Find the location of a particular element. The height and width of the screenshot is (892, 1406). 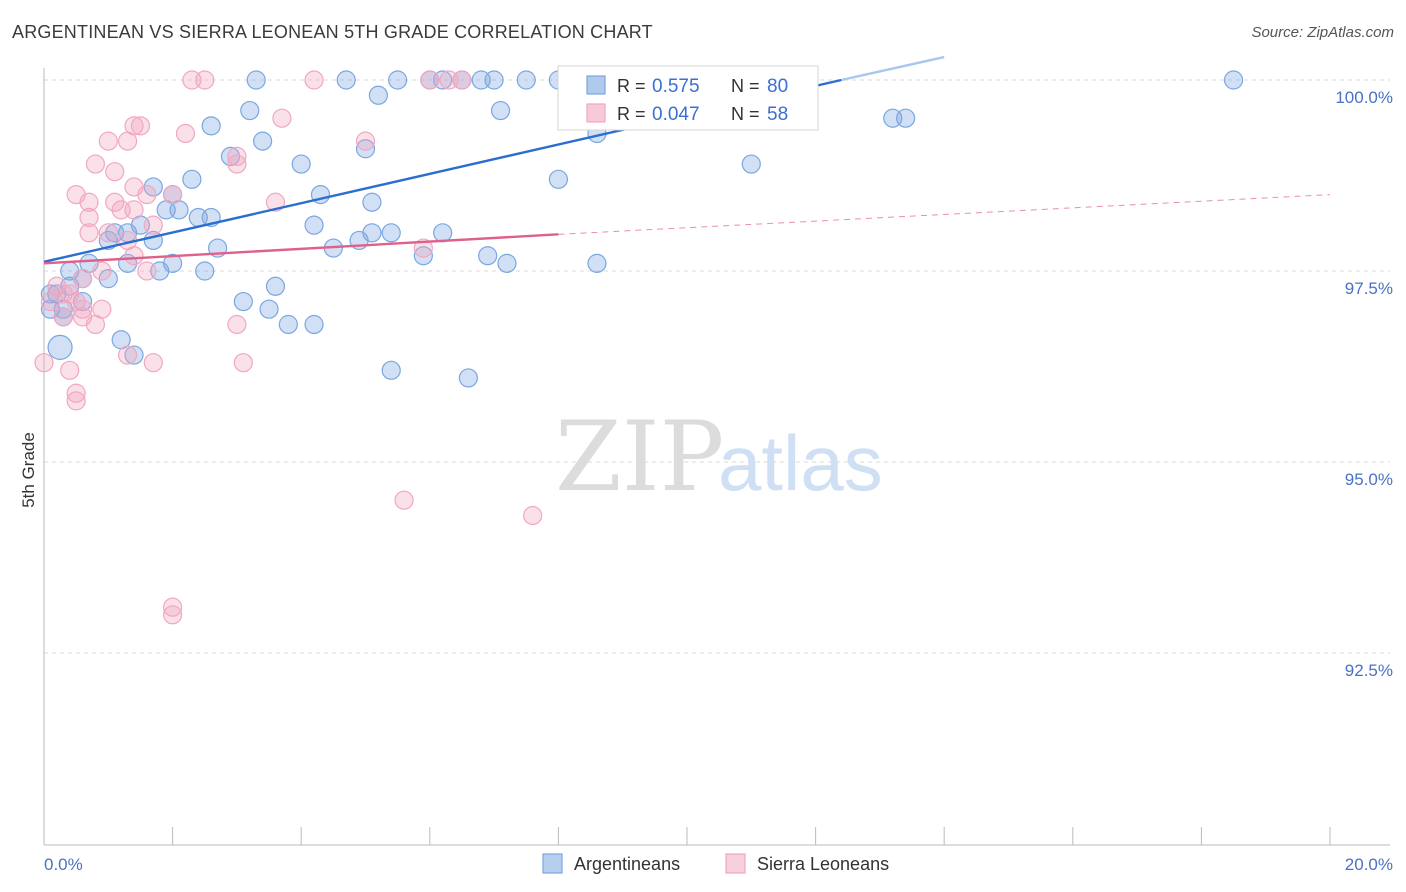

legend-swatch-argentineans is located at coordinates (596, 85).